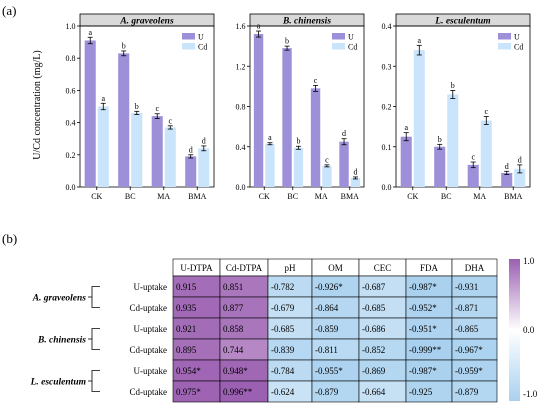 This screenshot has width=554, height=404. Describe the element at coordinates (475, 268) in the screenshot. I see `column-header: DHA` at that location.